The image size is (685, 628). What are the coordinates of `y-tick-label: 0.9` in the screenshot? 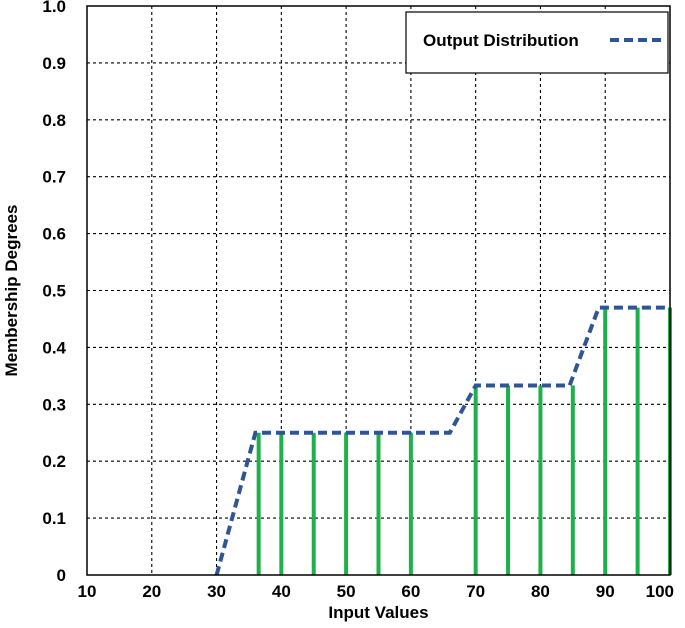 It's located at (54, 63).